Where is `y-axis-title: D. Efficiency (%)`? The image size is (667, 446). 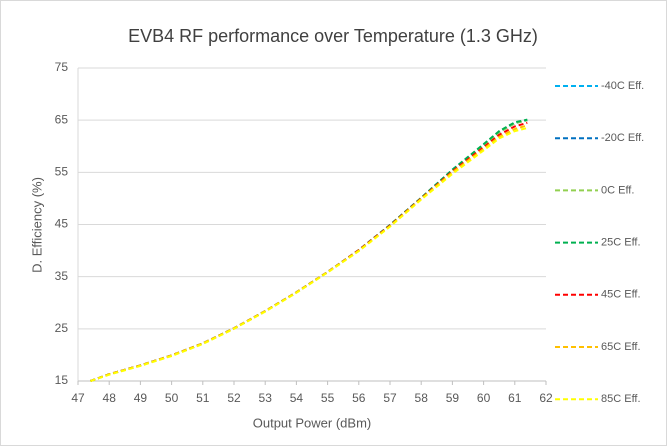
y-axis-title: D. Efficiency (%) is located at coordinates (36, 225).